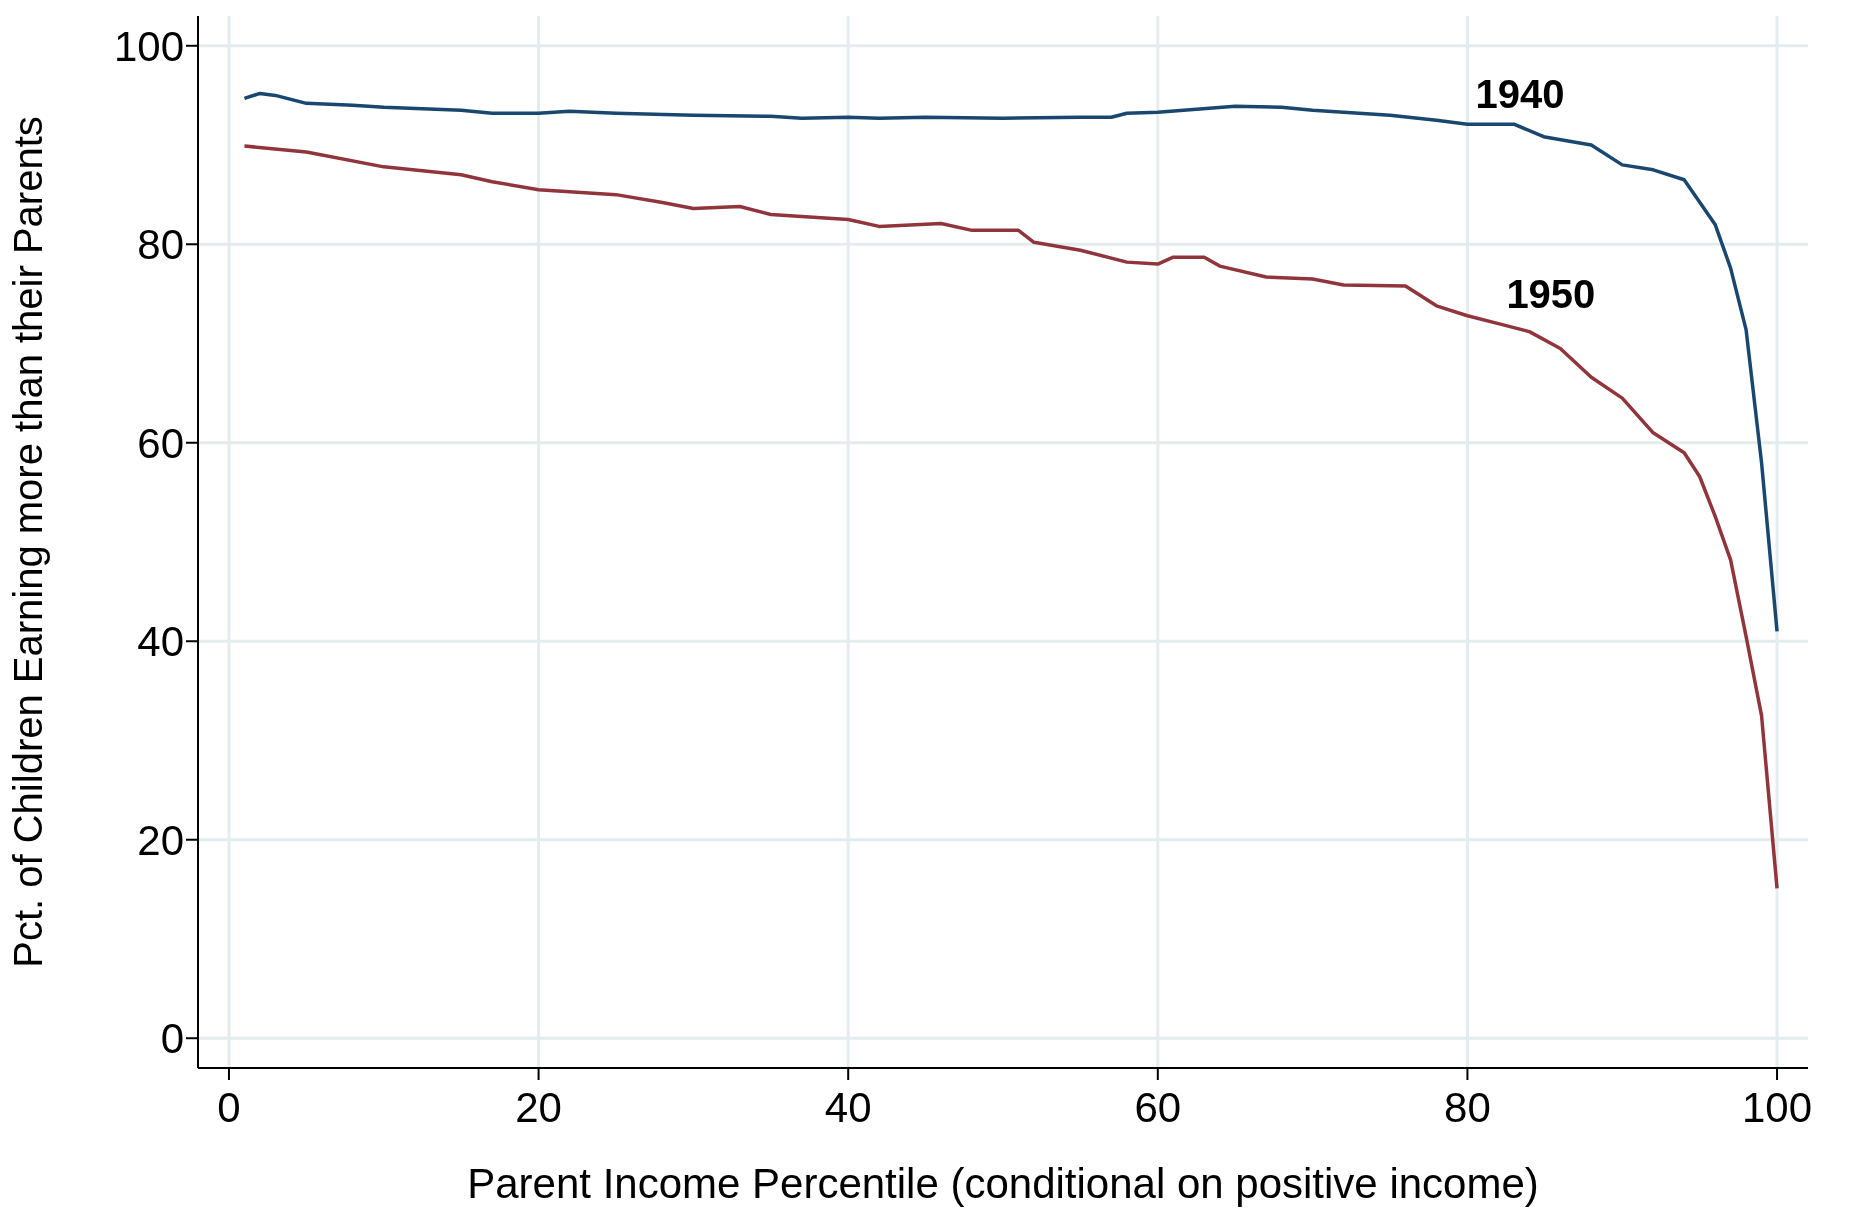  Describe the element at coordinates (1158, 1107) in the screenshot. I see `x-tick-label: 60` at that location.